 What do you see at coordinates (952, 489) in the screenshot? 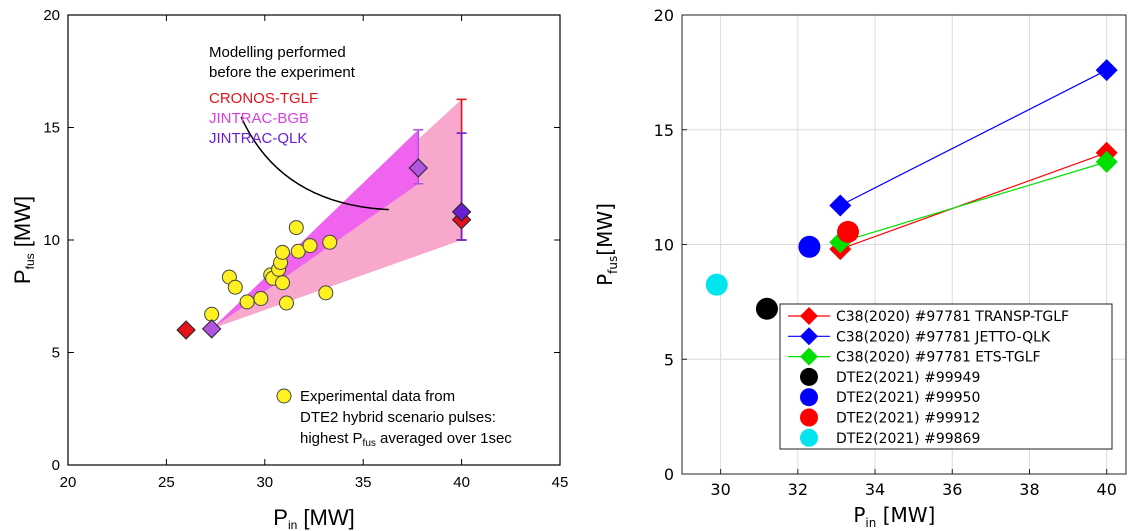
I see `x-tick-label: 36` at bounding box center [952, 489].